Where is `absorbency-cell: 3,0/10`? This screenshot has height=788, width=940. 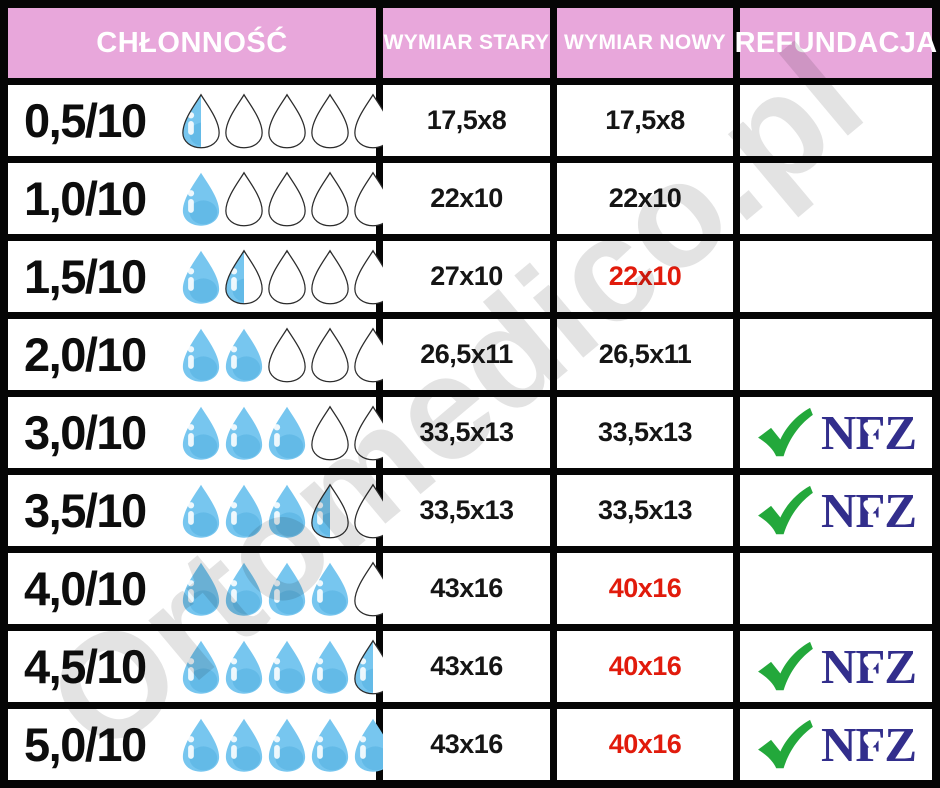
absorbency-cell: 3,0/10 is located at coordinates (200, 432).